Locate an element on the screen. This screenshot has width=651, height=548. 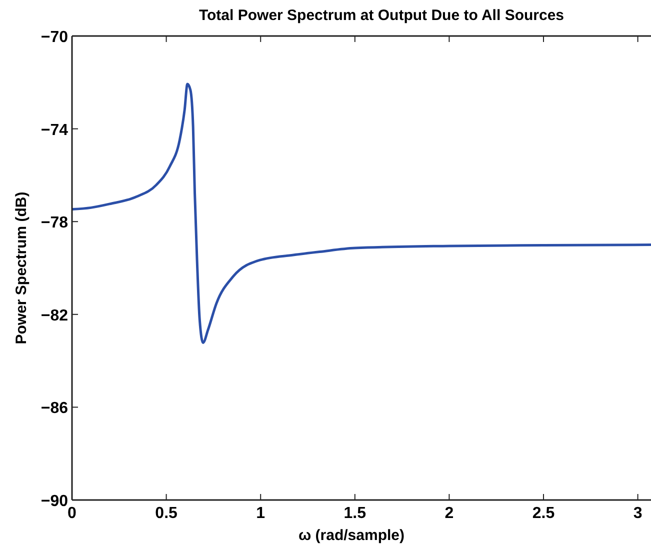
x-tick-label: 2 is located at coordinates (449, 513).